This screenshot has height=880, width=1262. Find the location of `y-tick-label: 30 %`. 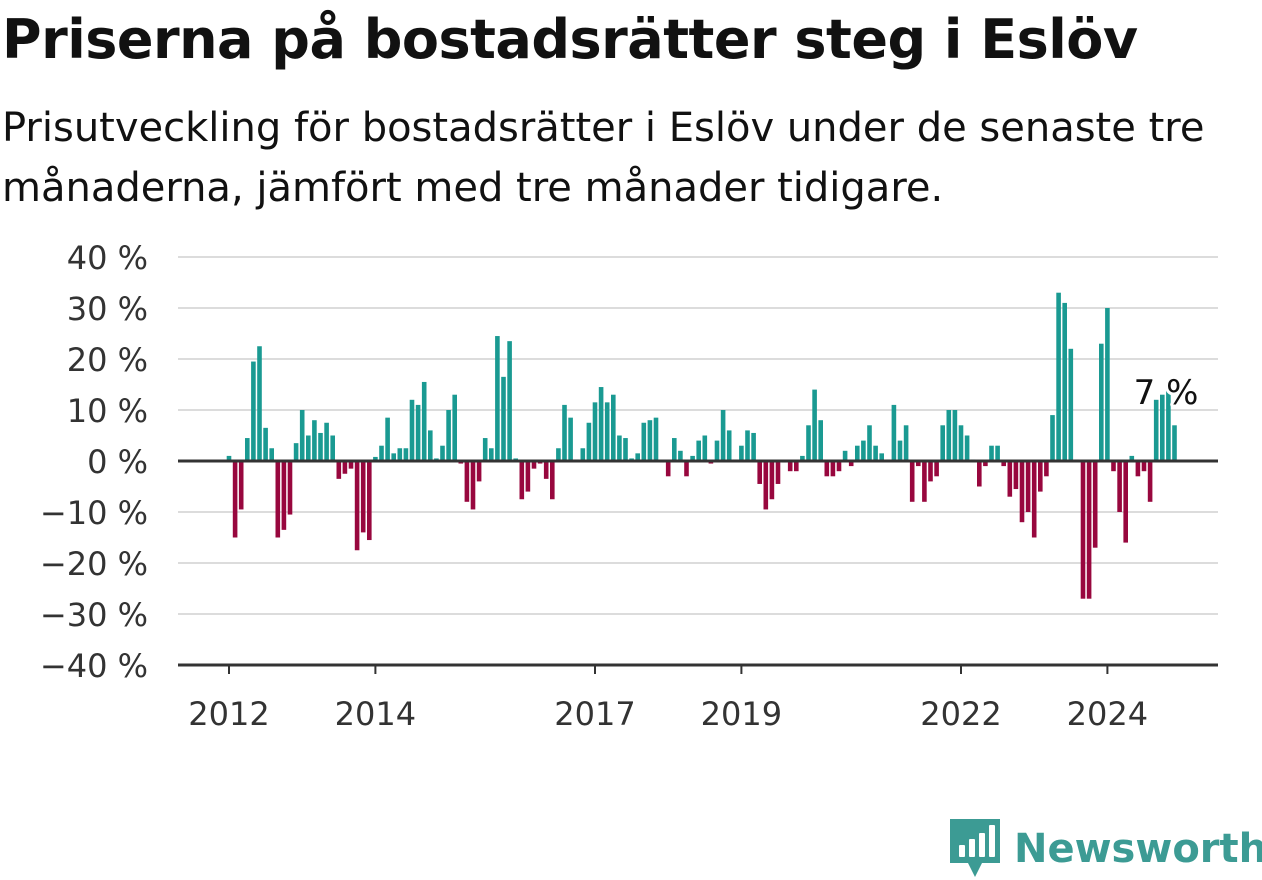

y-tick-label: 30 % is located at coordinates (107, 309).